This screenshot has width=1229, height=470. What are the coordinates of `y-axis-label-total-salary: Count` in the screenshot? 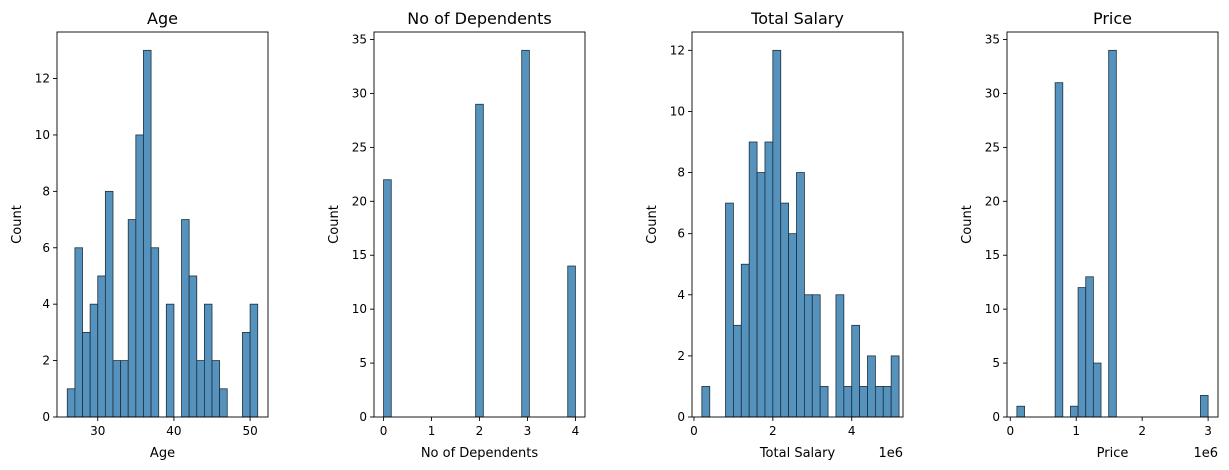 It's located at (652, 224).